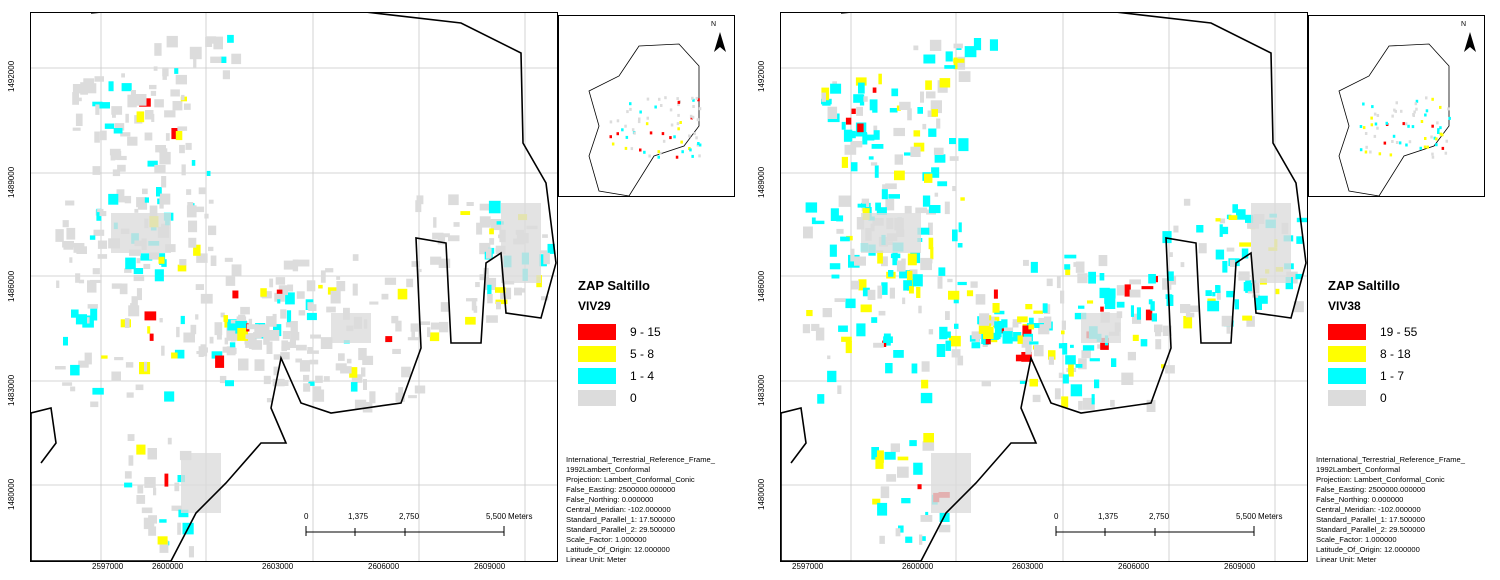 The height and width of the screenshot is (580, 1500). Describe the element at coordinates (168, 566) in the screenshot. I see `x-tick-label: 2600000` at that location.